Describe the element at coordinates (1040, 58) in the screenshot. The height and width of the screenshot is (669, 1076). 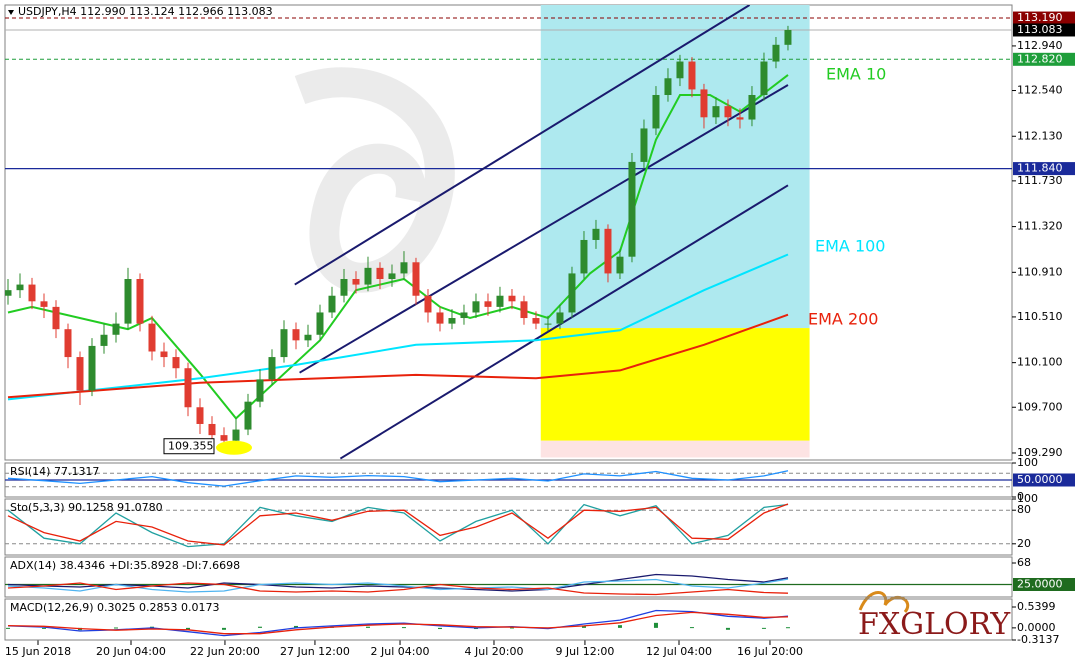
I see `level-label: 112.820` at that location.